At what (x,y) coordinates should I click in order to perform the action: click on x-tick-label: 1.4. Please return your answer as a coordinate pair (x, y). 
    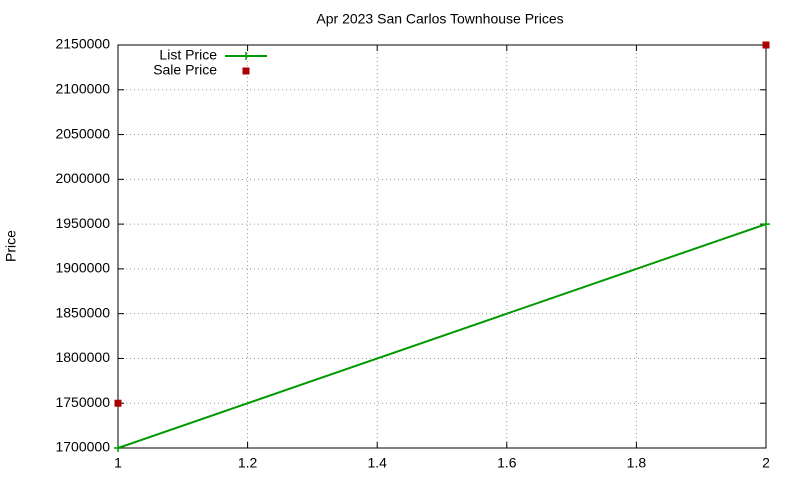
    Looking at the image, I should click on (377, 463).